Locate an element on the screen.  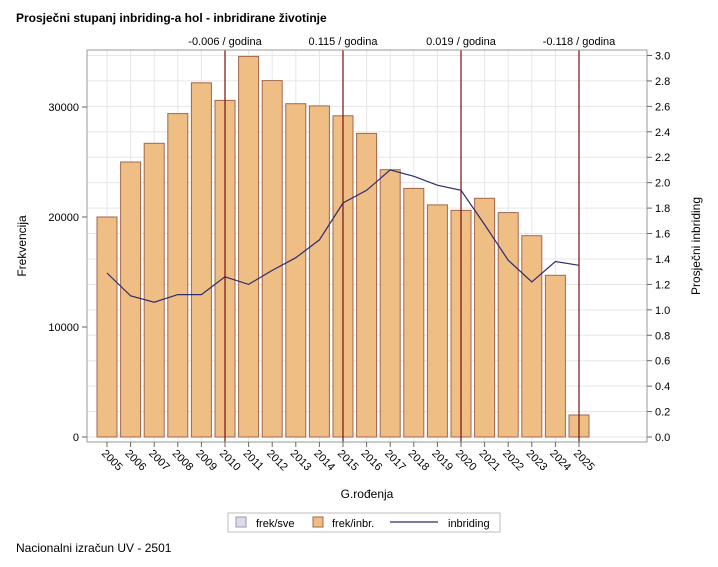
y2-tick-label: 0.4 is located at coordinates (662, 387).